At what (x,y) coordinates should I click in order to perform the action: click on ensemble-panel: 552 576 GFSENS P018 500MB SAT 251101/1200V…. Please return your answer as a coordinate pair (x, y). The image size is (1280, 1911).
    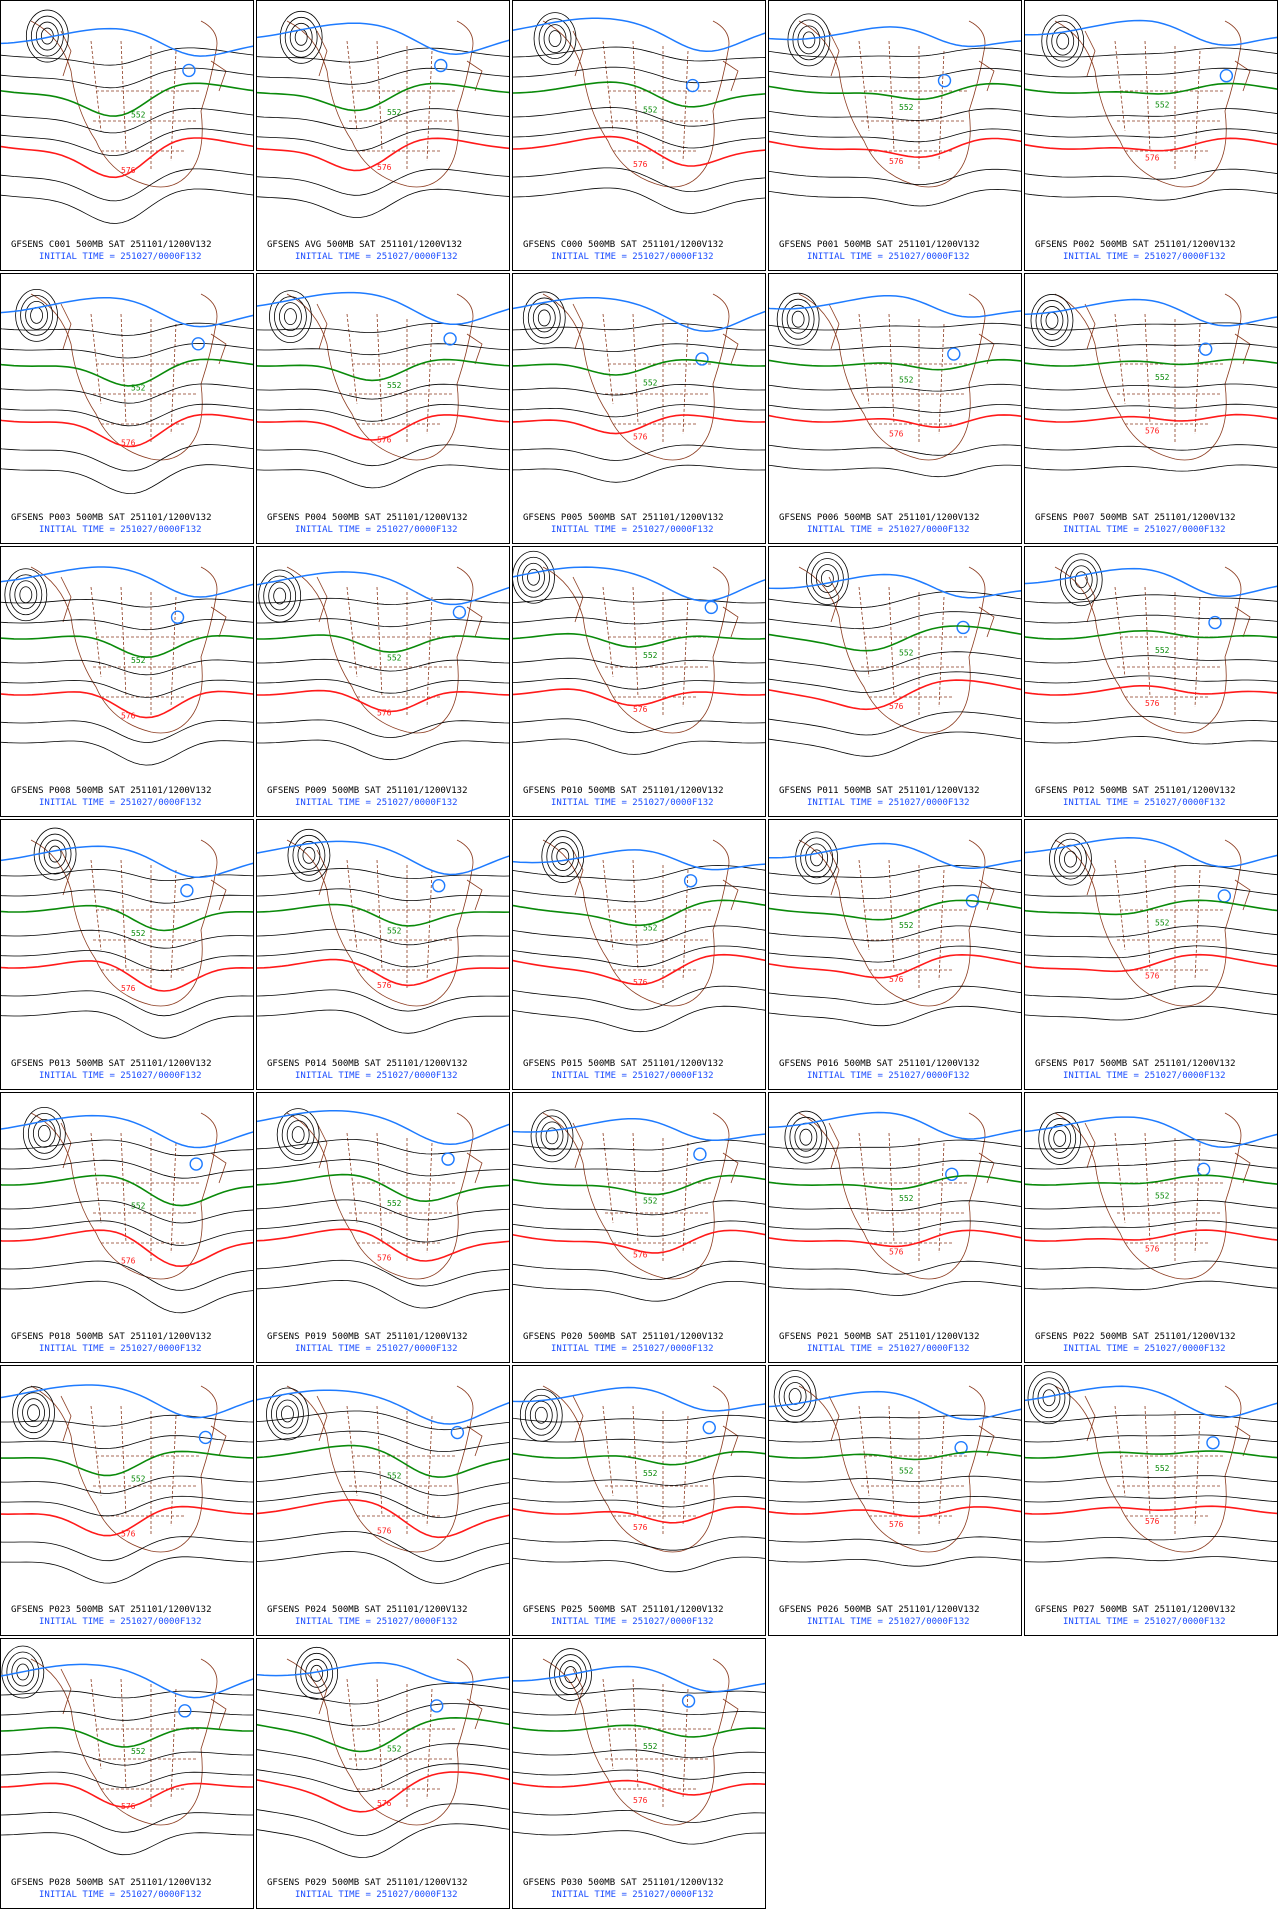
    Looking at the image, I should click on (127, 1227).